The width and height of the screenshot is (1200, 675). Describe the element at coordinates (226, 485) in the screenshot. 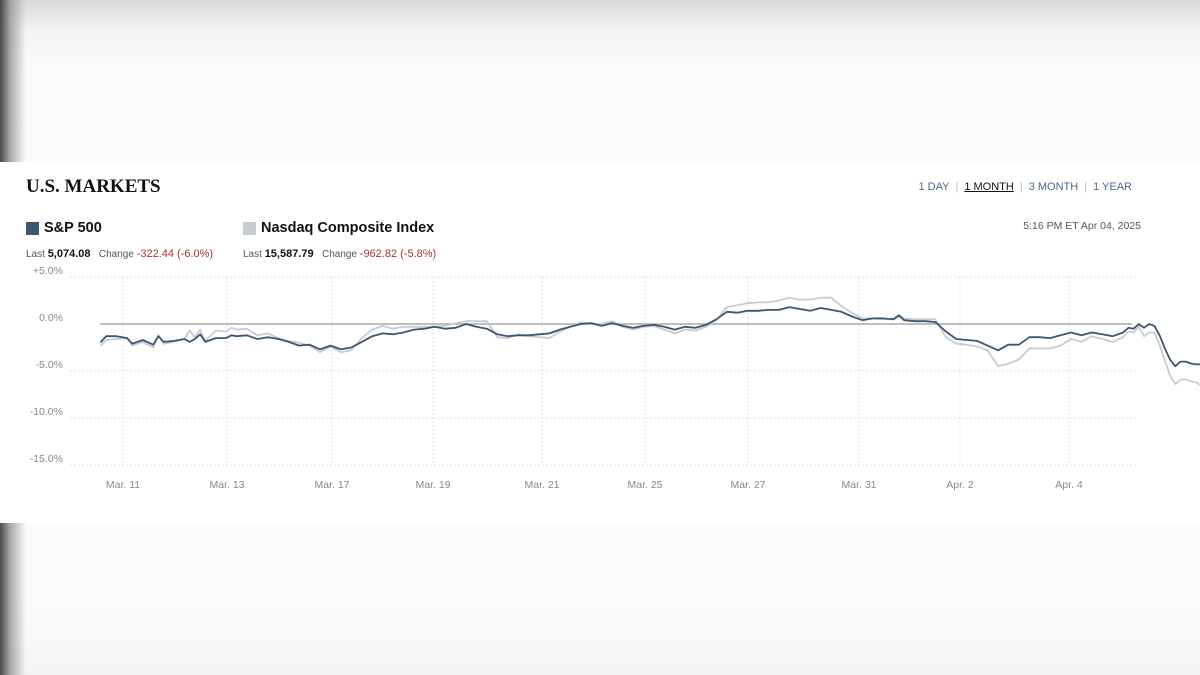

I see `x-tick-label: Mar. 13` at that location.